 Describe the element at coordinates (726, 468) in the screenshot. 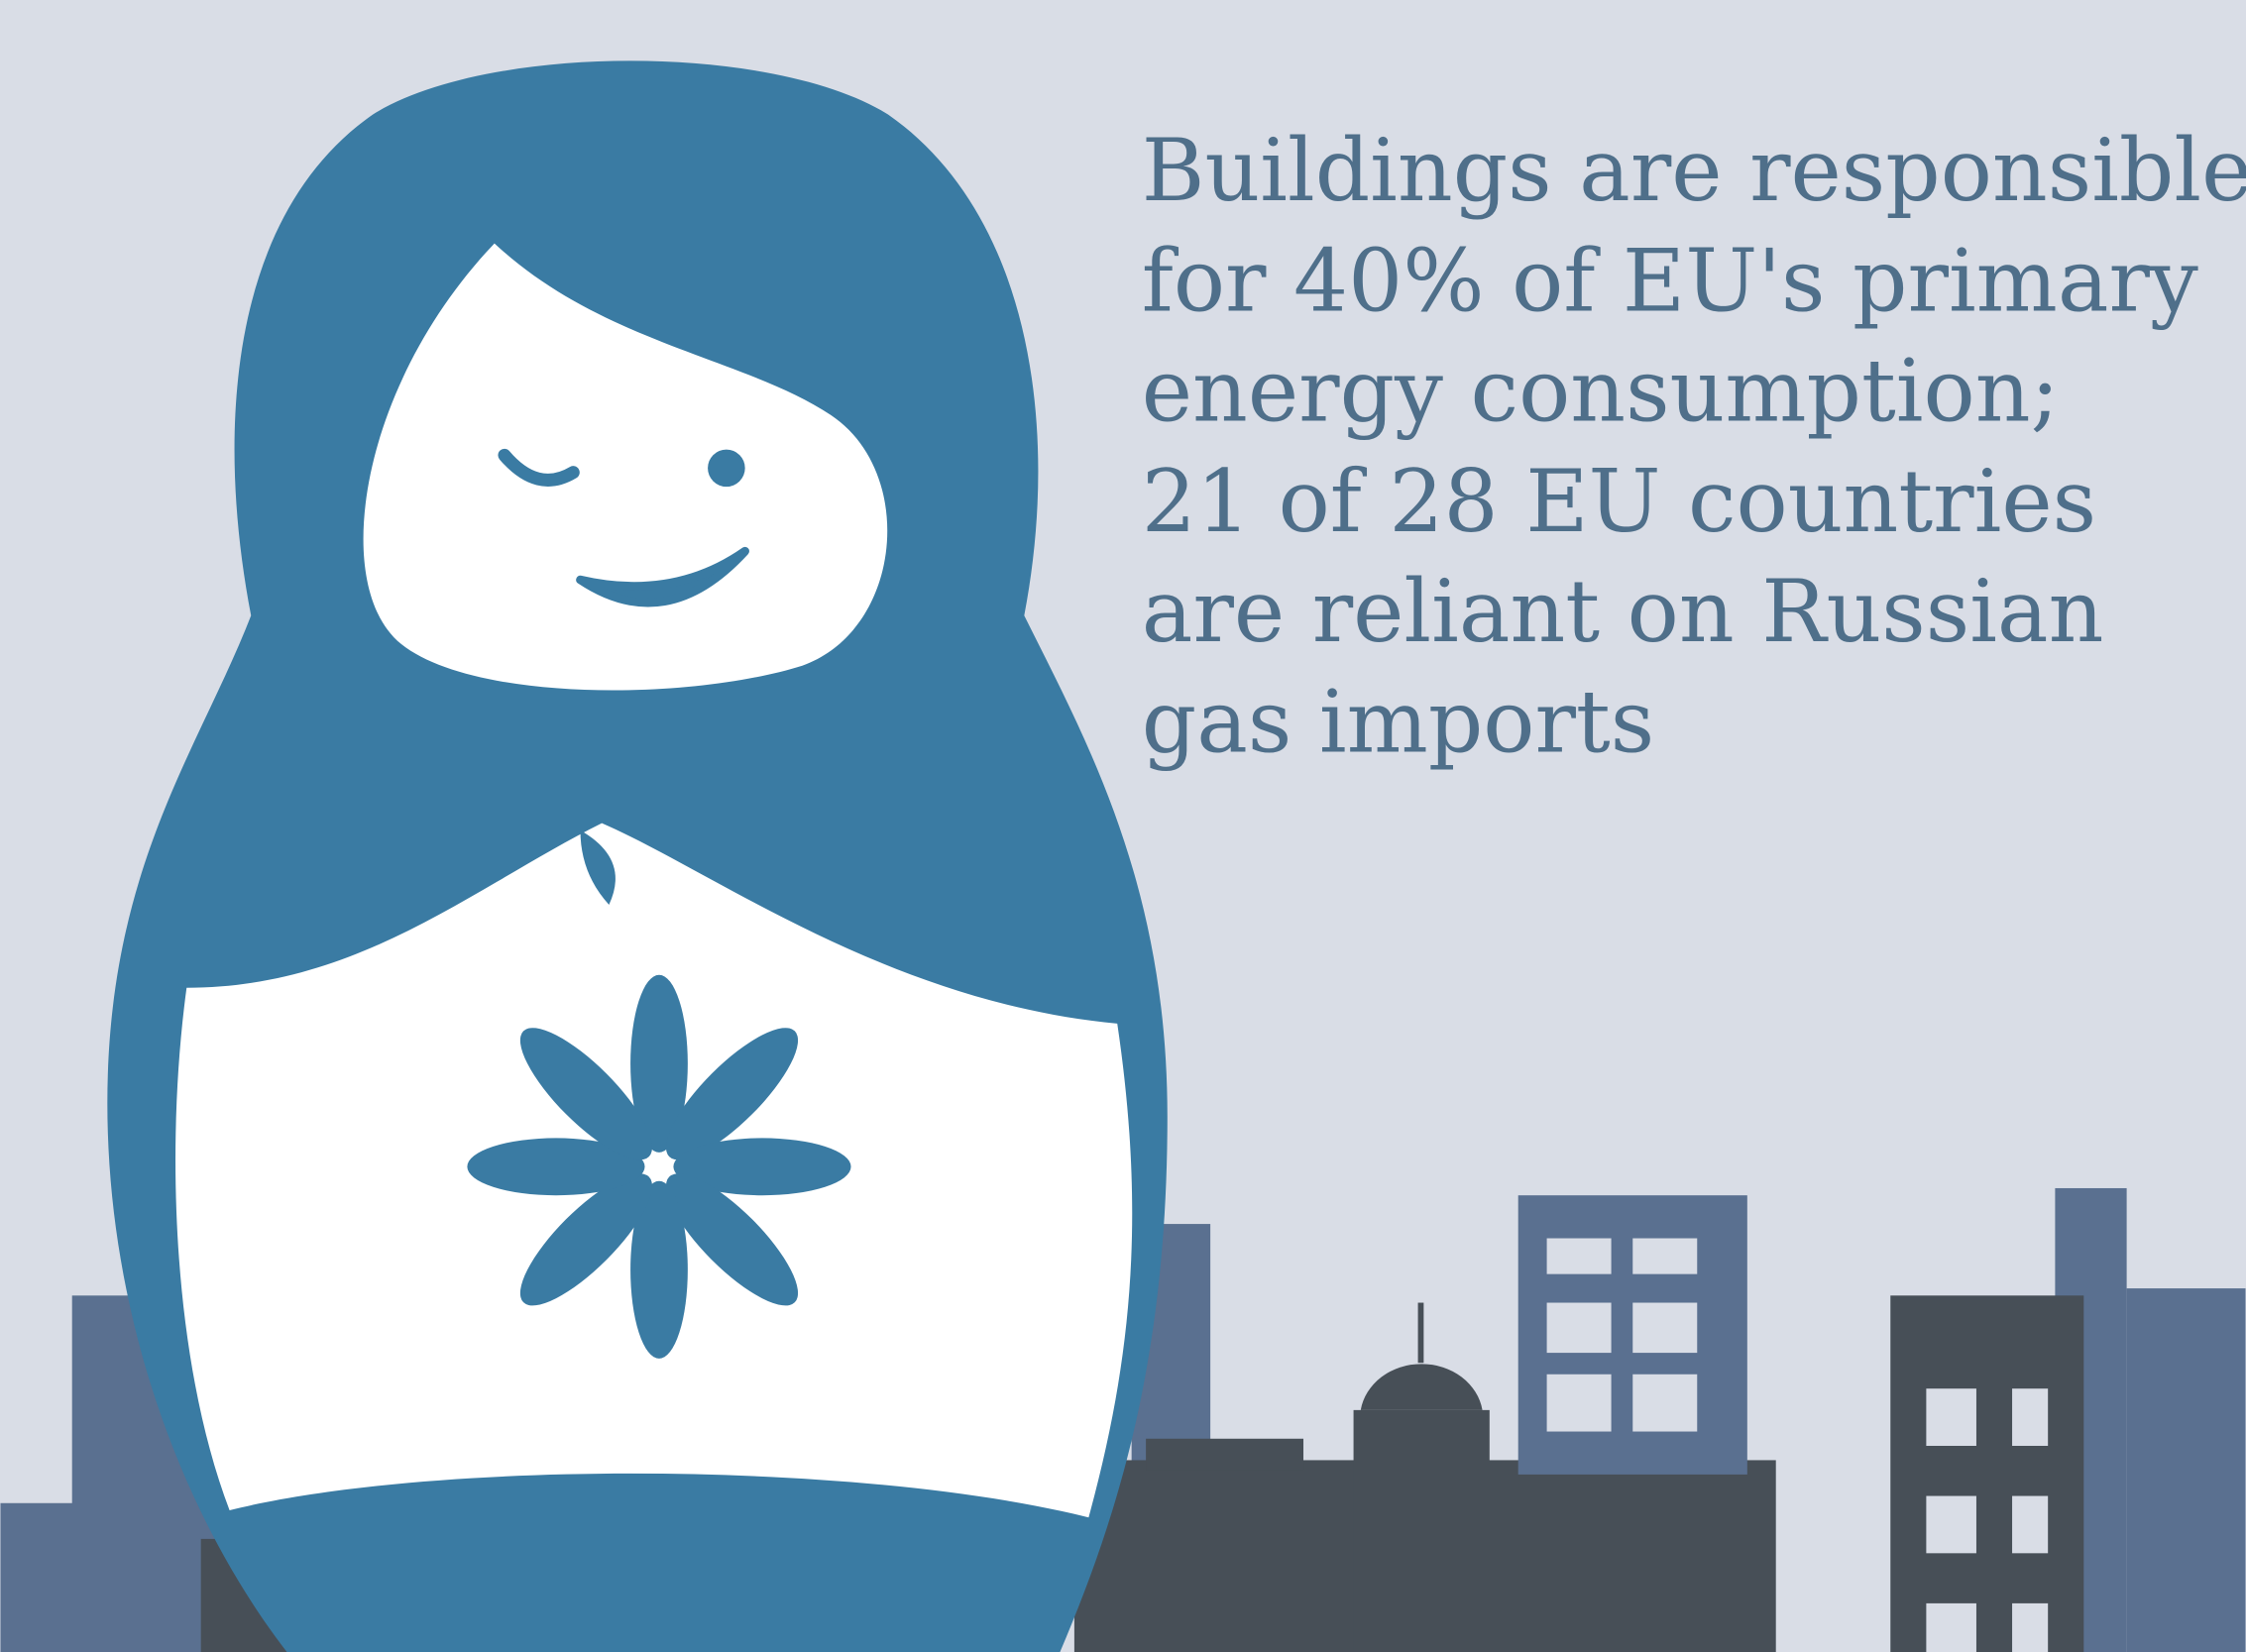

I see `eye` at that location.